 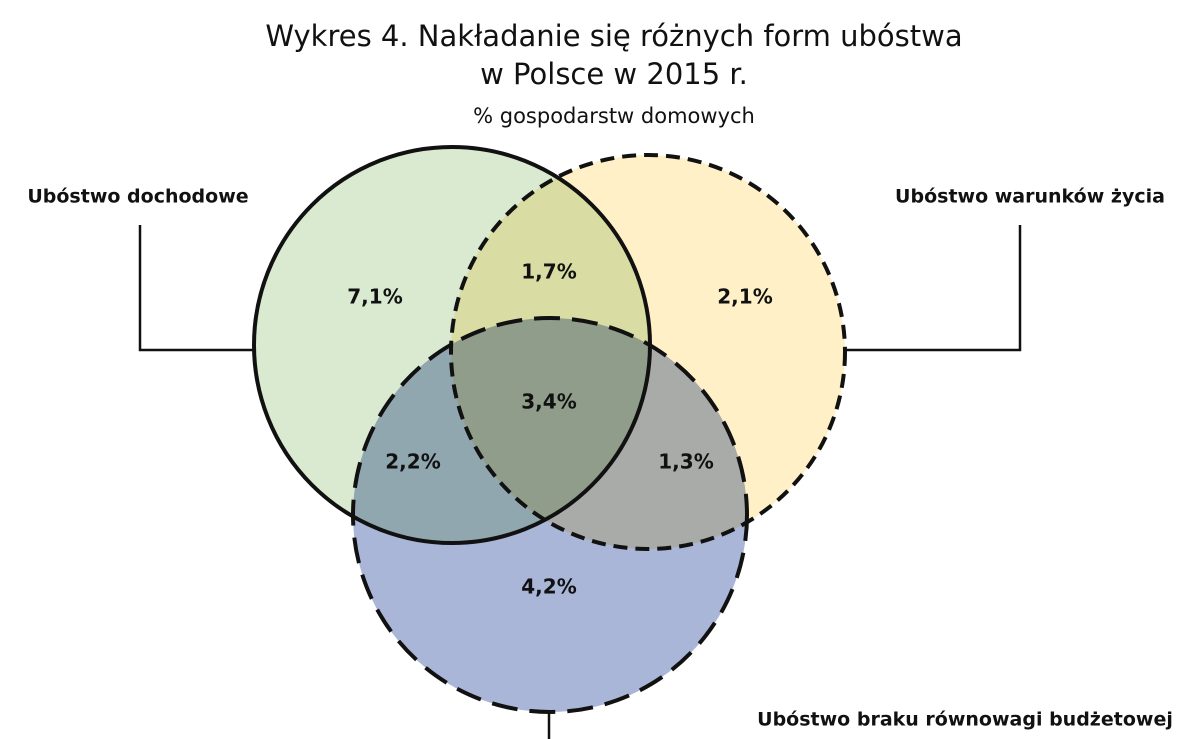 I want to click on region-value: 3,4%, so click(x=548, y=402).